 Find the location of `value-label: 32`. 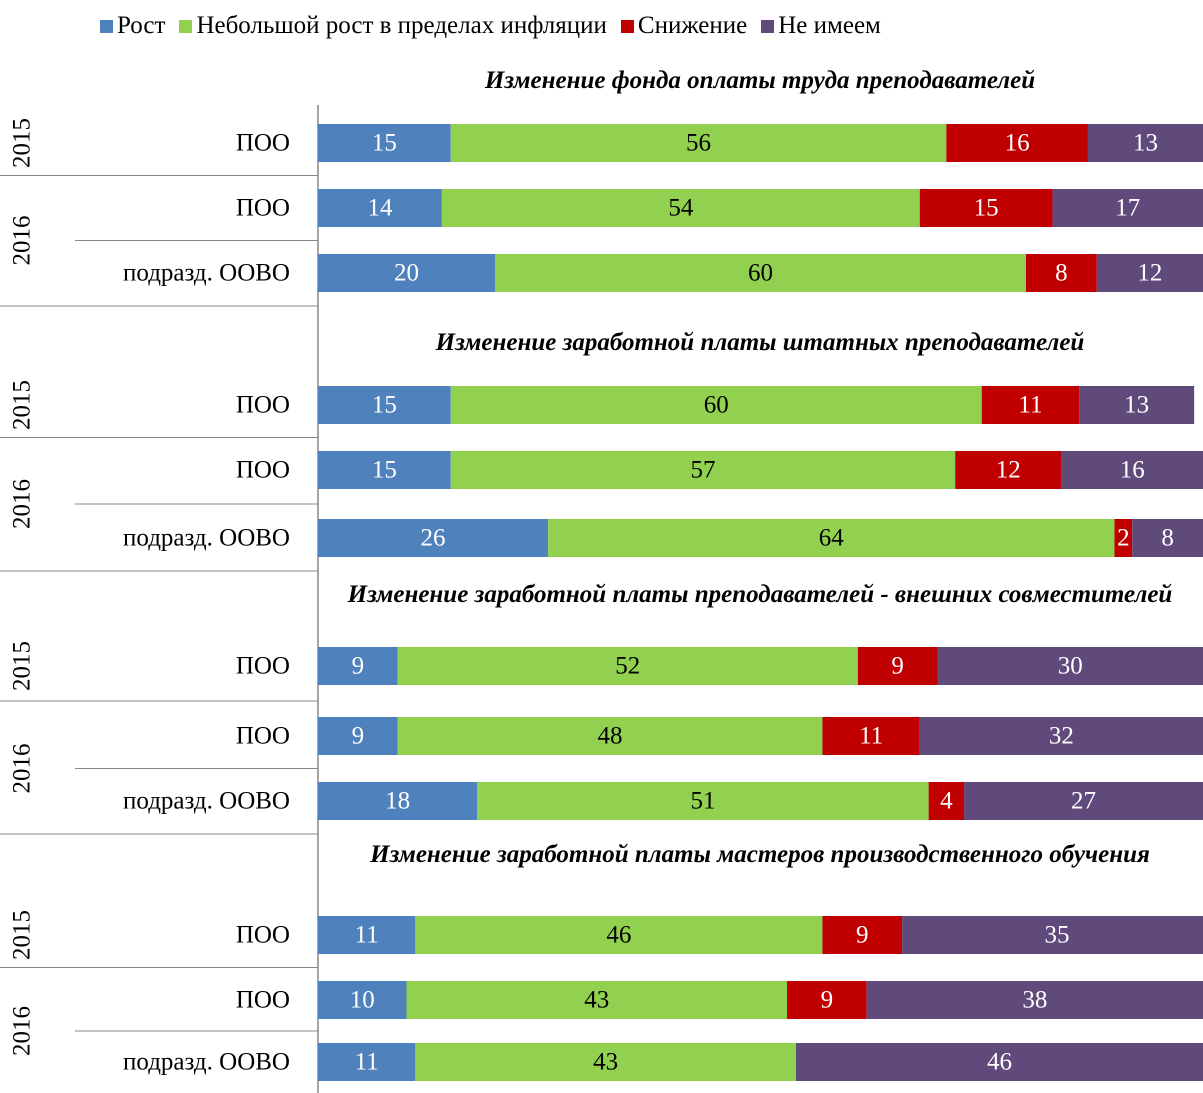

value-label: 32 is located at coordinates (1061, 736).